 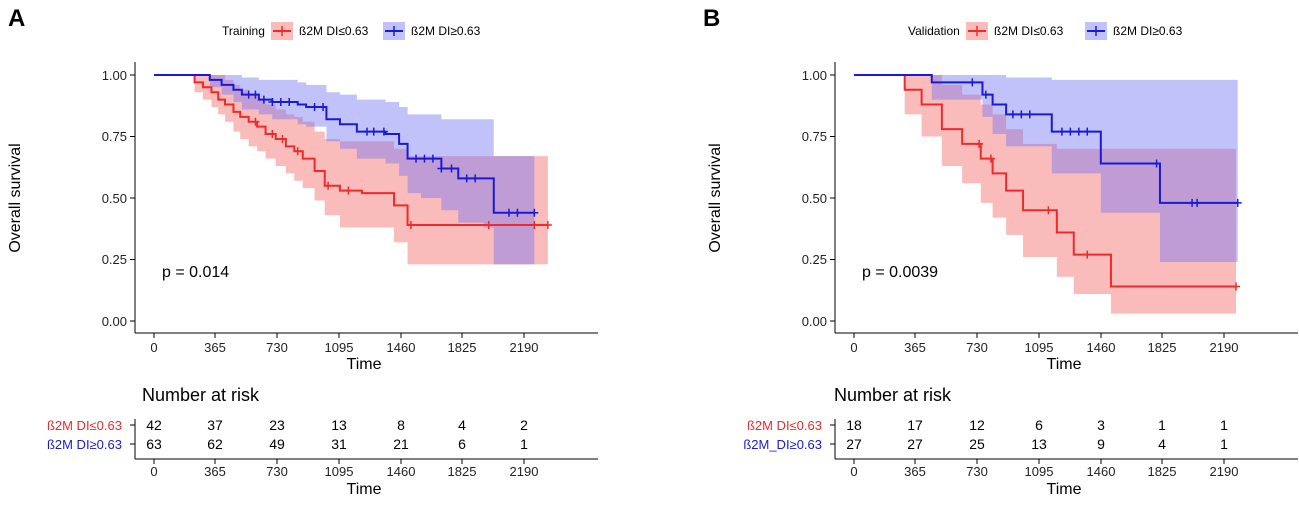 I want to click on x-tick-label: 1095, so click(x=339, y=347).